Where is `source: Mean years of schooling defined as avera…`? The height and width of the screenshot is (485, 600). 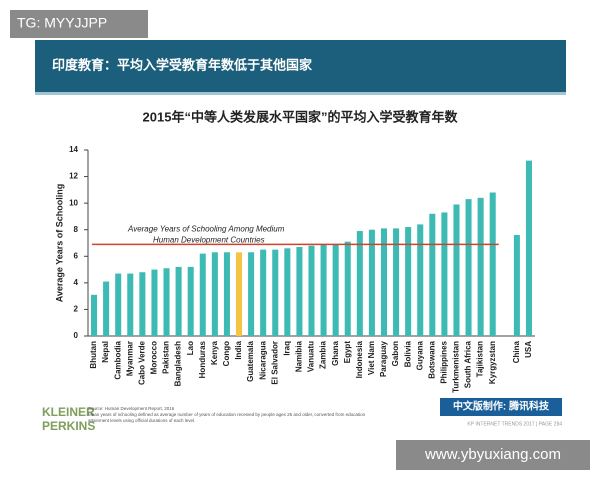
source: Mean years of schooling defined as avera… is located at coordinates (227, 414).